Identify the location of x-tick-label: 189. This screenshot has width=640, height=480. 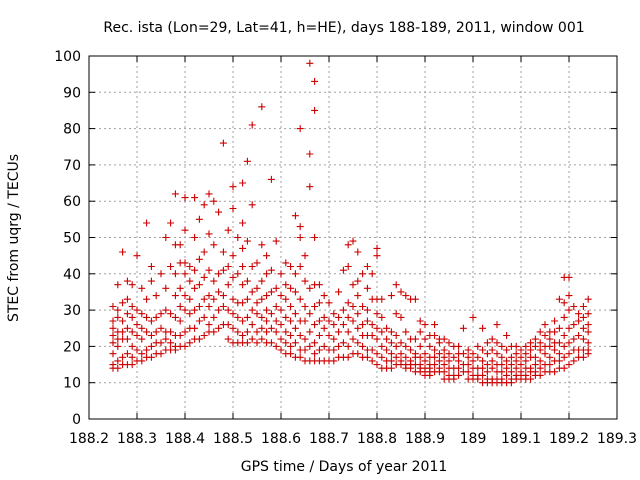
(473, 439).